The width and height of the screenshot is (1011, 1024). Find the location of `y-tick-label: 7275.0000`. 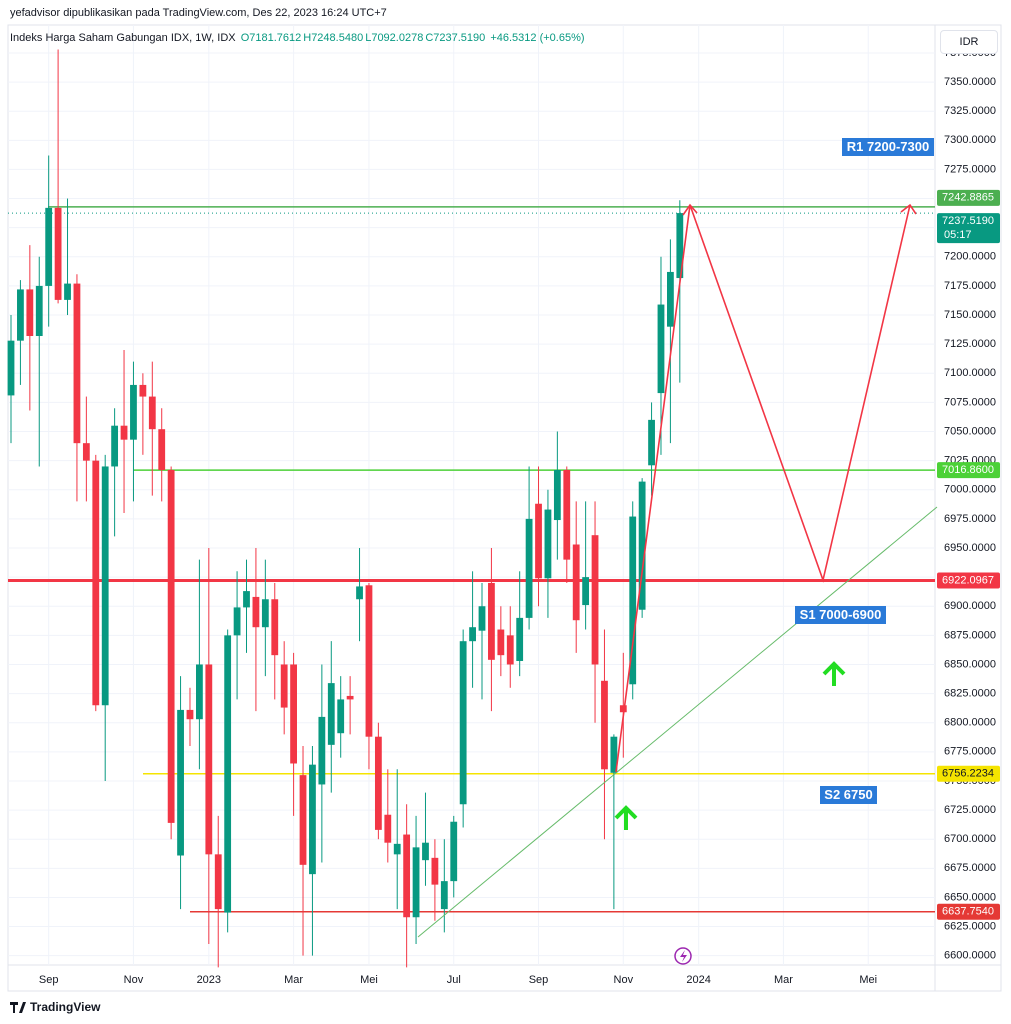

y-tick-label: 7275.0000 is located at coordinates (970, 169).